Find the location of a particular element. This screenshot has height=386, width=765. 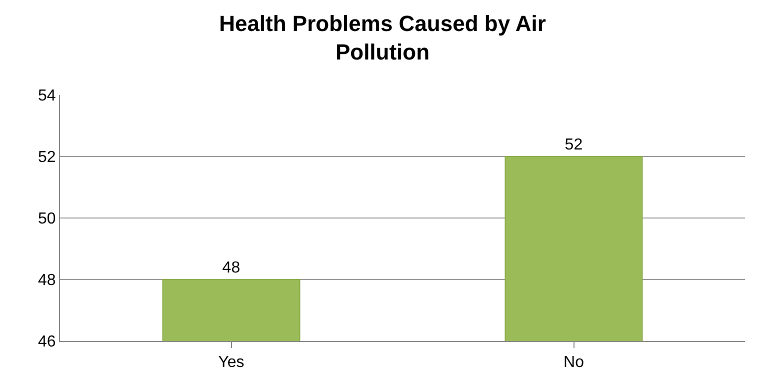

x-tick-label: Yes is located at coordinates (231, 363).